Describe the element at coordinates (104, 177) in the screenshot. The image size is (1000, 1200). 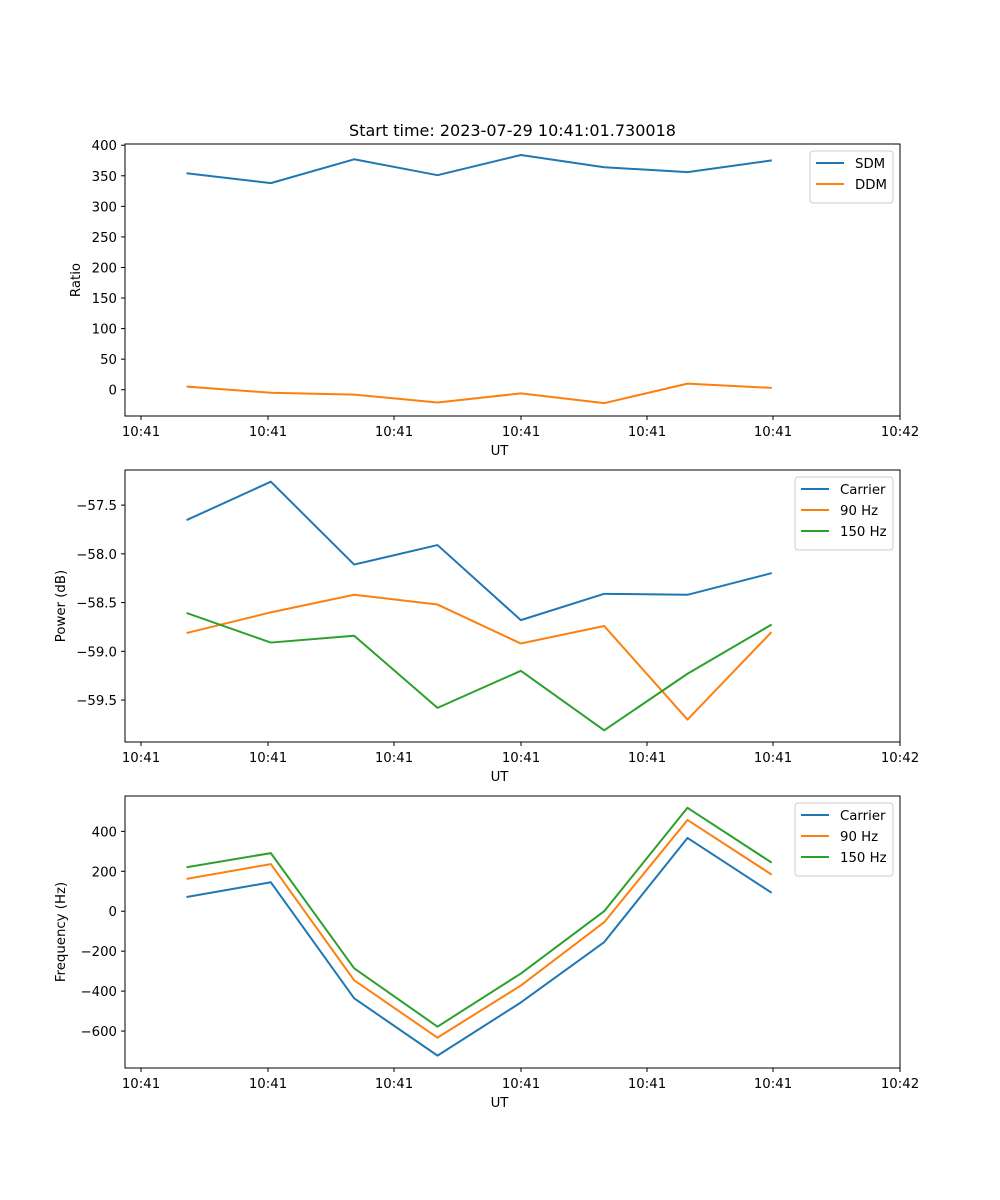
I see `y-tick-label: 350` at that location.